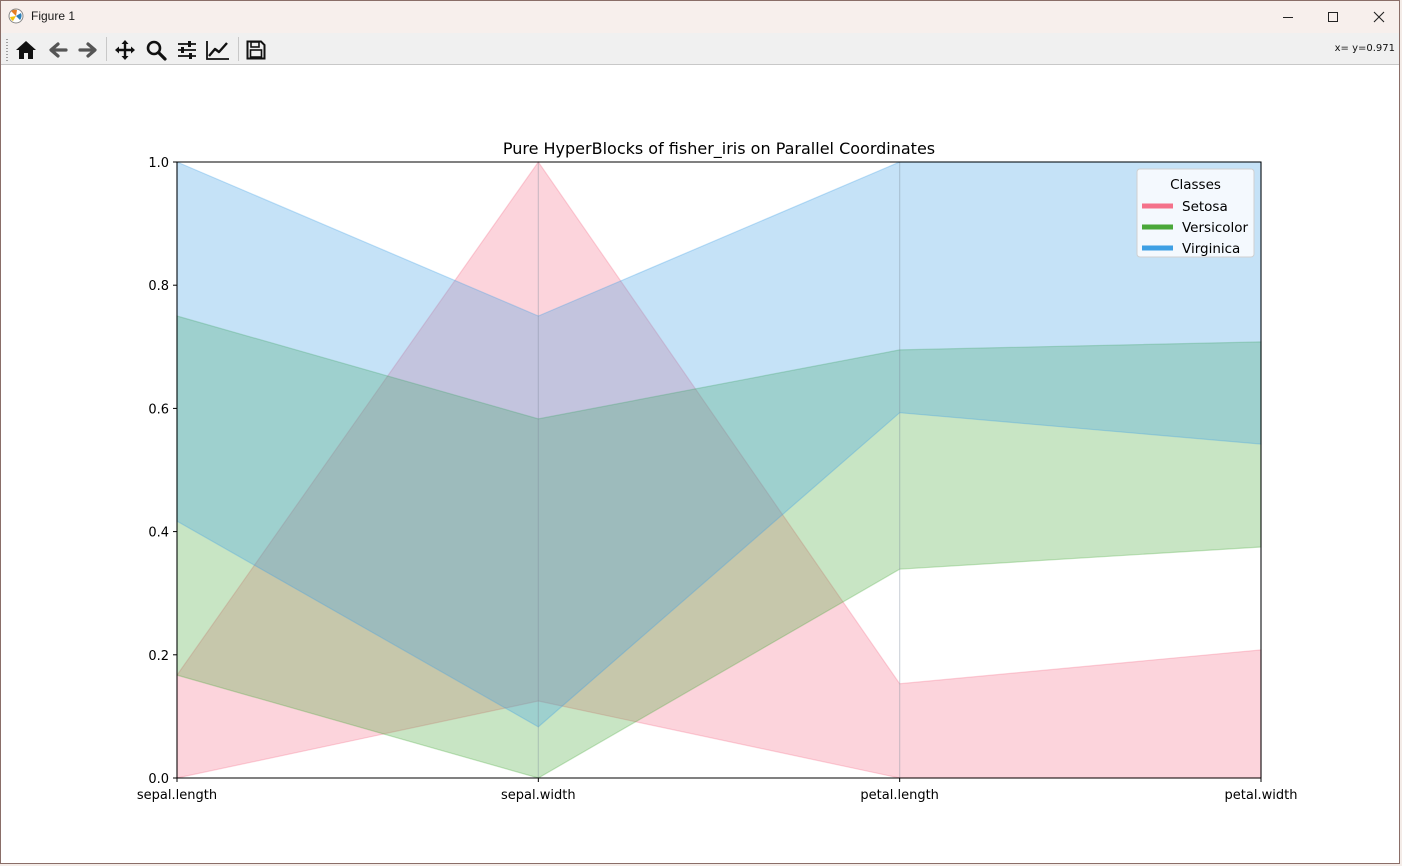  Describe the element at coordinates (1215, 228) in the screenshot. I see `legend-label-versicolor: Versicolor` at that location.